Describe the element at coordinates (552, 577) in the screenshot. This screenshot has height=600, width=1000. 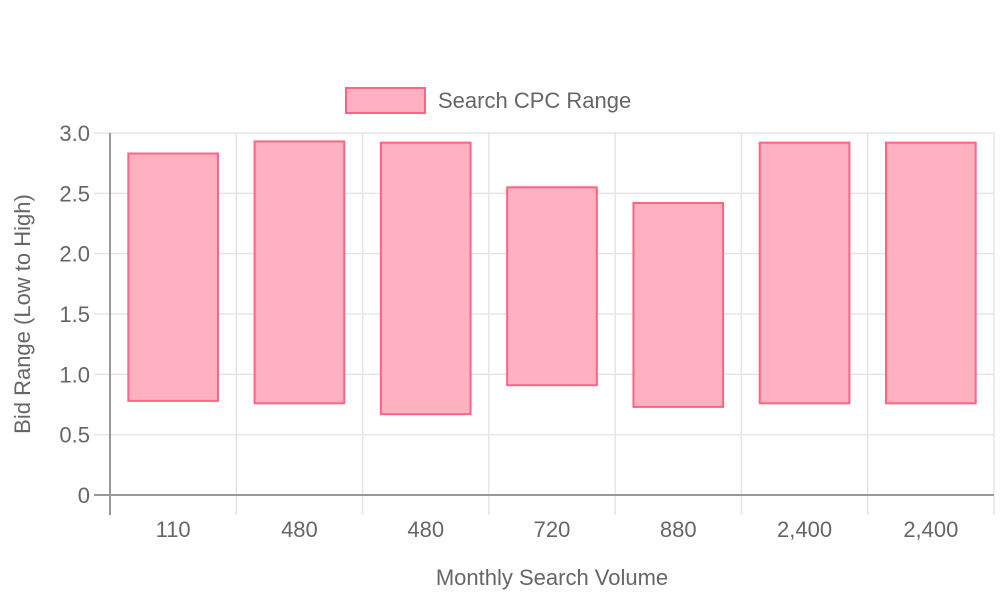
I see `x-axis-title: Monthly Search Volume` at that location.